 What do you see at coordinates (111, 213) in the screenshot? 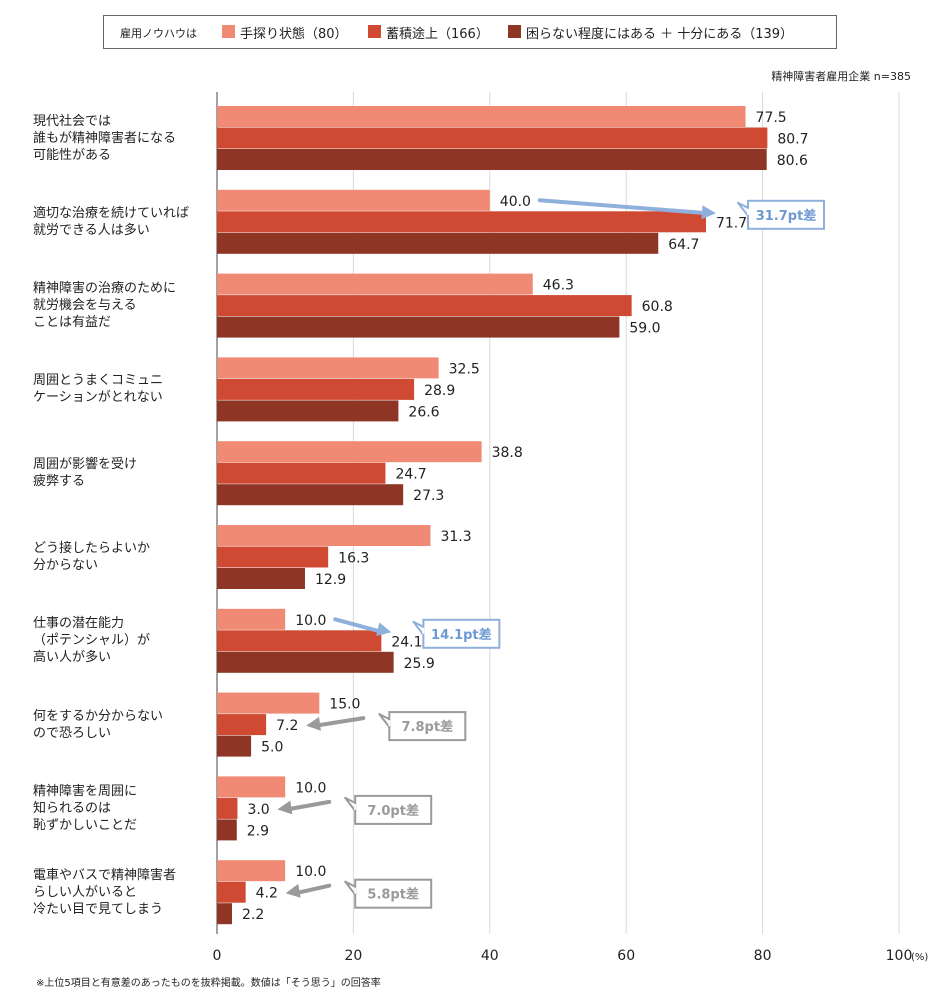
I see `category-label-1-line-0: 適切な治療を続けていれば` at bounding box center [111, 213].